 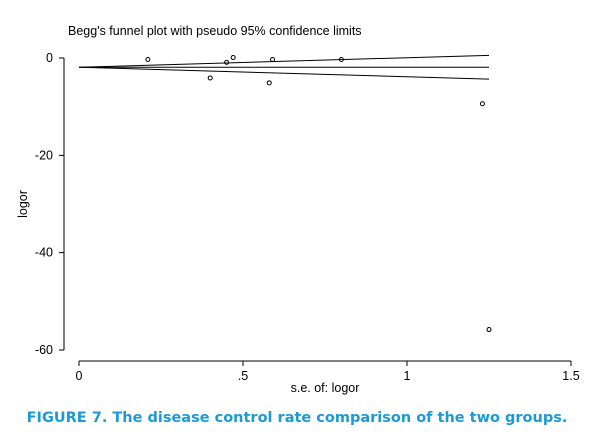 What do you see at coordinates (49, 58) in the screenshot?
I see `y-tick-label: 0` at bounding box center [49, 58].